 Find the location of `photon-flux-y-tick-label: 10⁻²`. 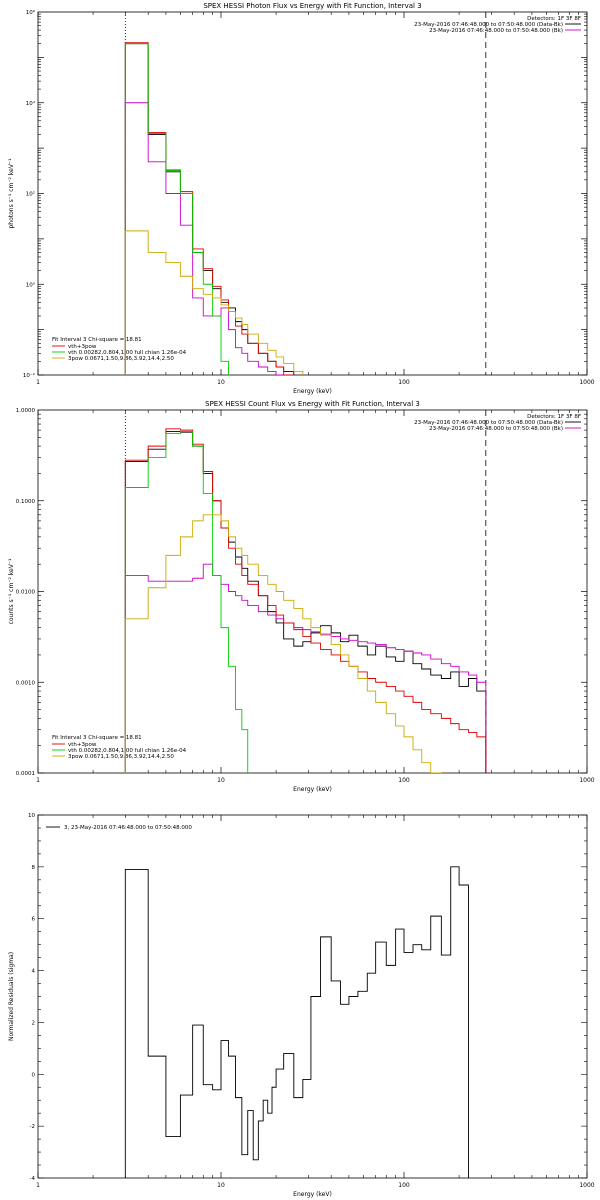

photon-flux-y-tick-label: 10⁻² is located at coordinates (29, 375).